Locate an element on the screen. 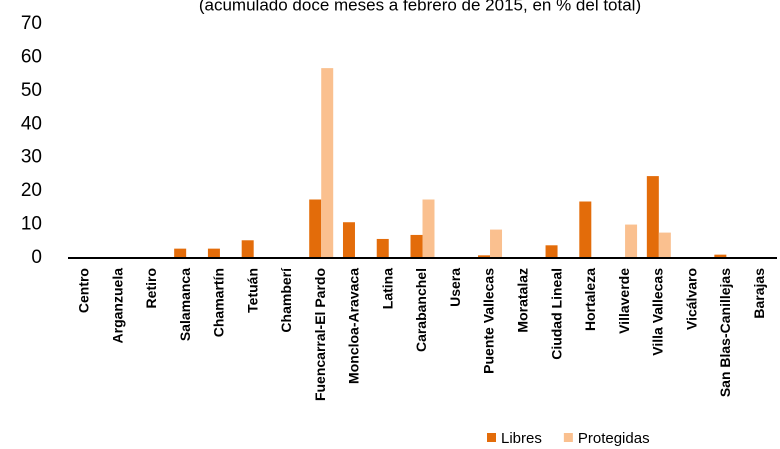 The width and height of the screenshot is (780, 449). x-tick-label: Retiro is located at coordinates (151, 288).